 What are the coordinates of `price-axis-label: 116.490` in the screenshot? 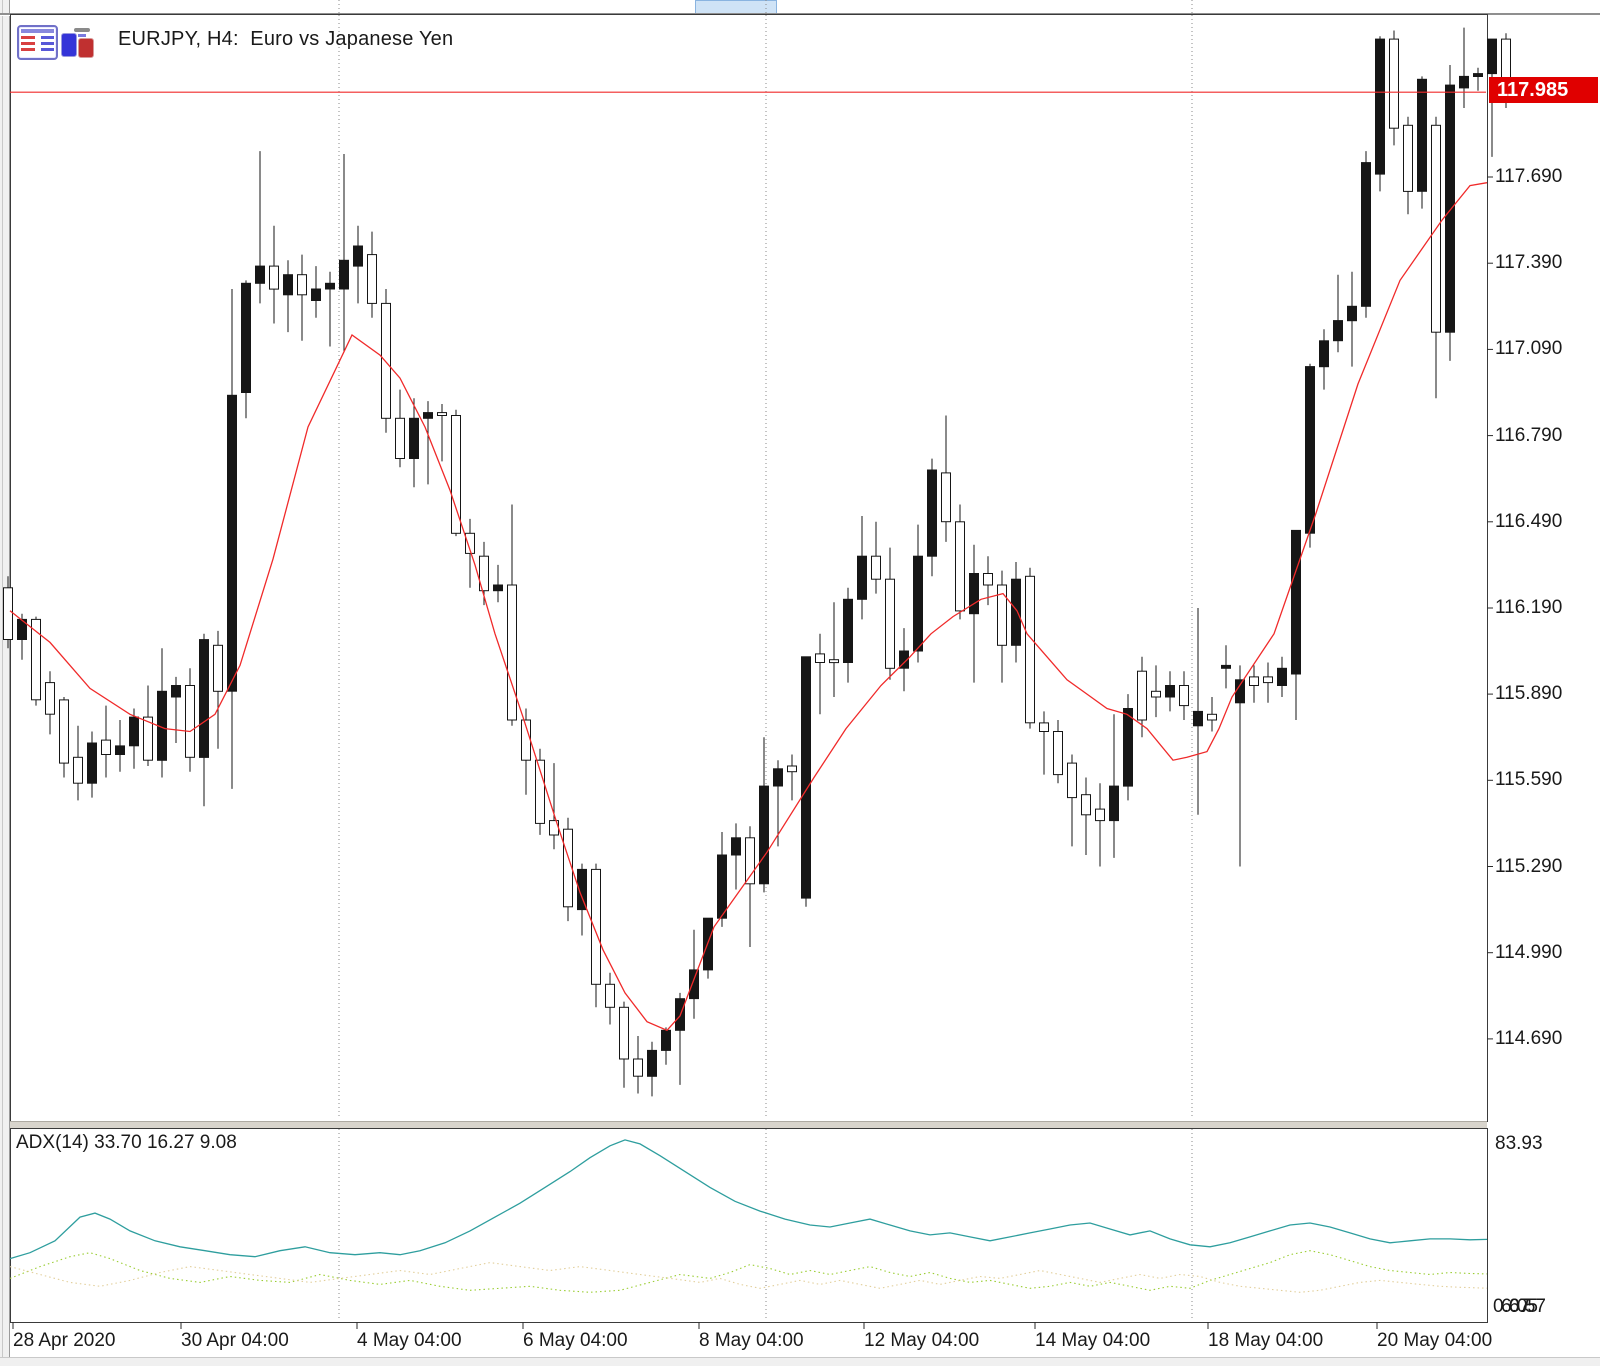 It's located at (1529, 521).